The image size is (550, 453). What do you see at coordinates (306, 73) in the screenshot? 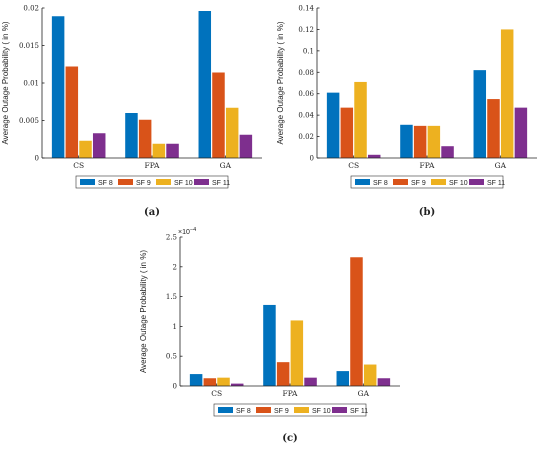
I see `y-tick-label: 0.08` at bounding box center [306, 73].